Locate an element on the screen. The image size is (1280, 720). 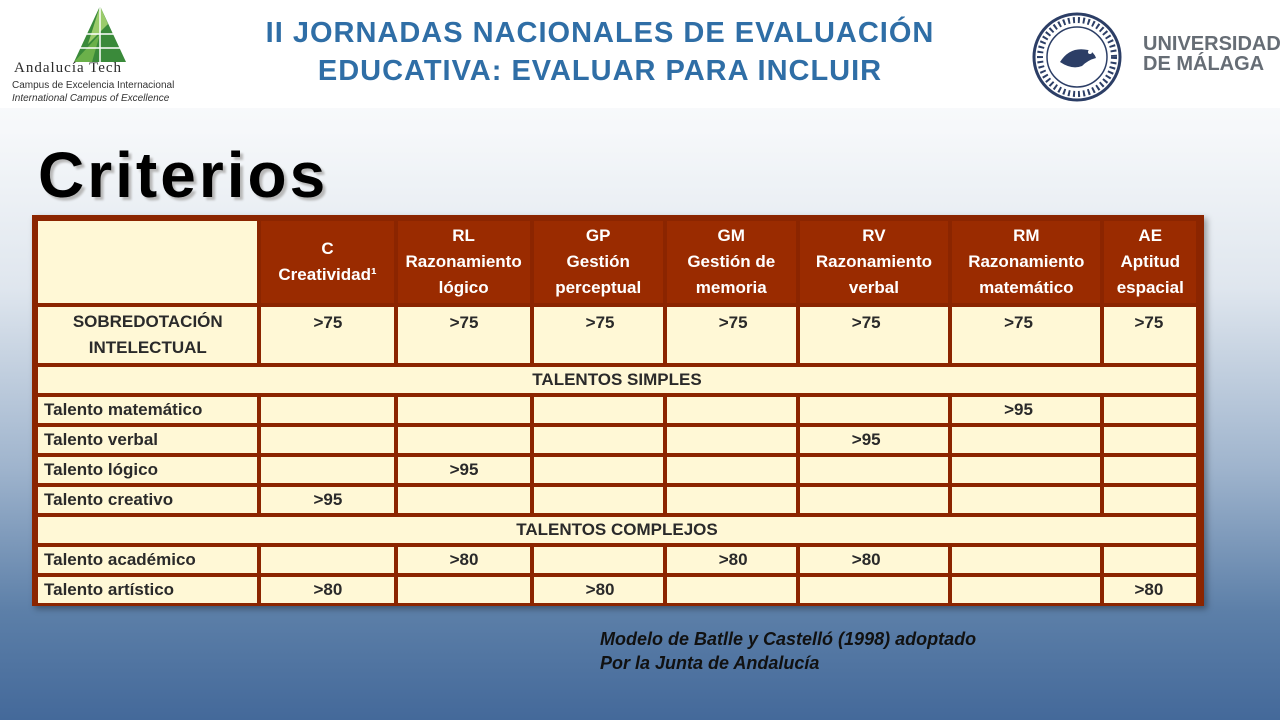
column-code: AE is located at coordinates (1150, 235).